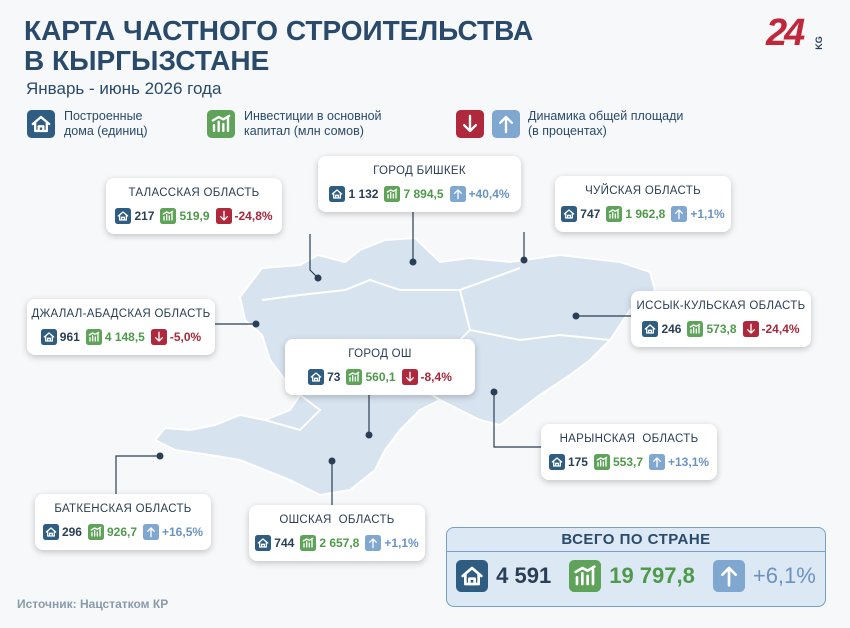 This screenshot has width=850, height=628. Describe the element at coordinates (93, 604) in the screenshot. I see `source: Источник: Нацстатком КР` at that location.